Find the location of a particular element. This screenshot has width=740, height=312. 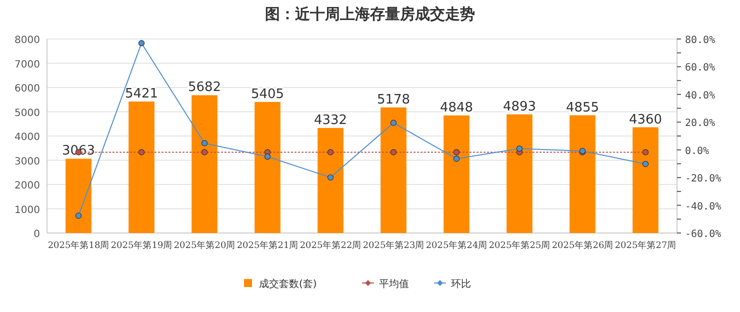

y-tick-label: 6000 is located at coordinates (27, 89).